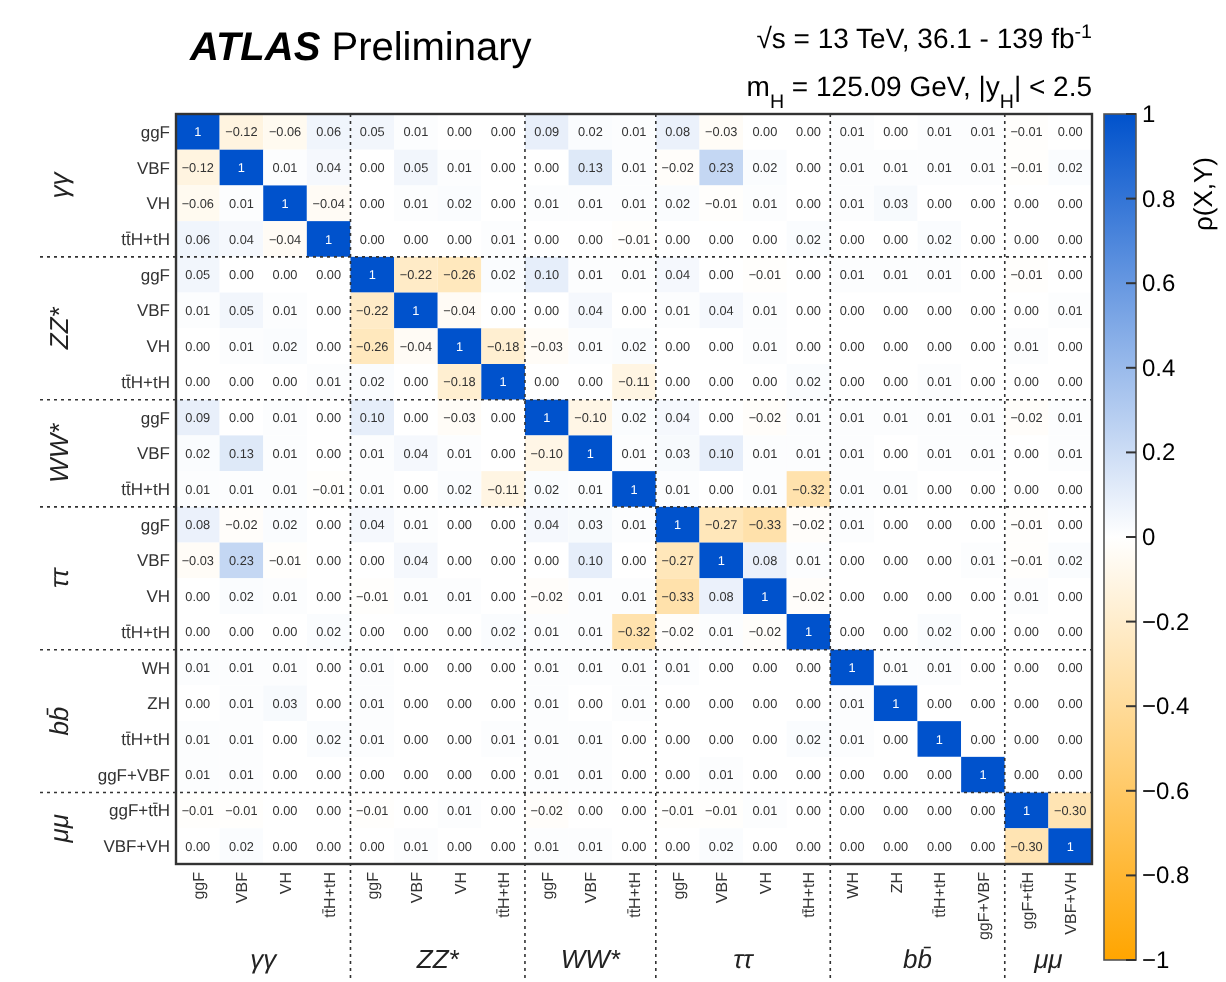  Describe the element at coordinates (133, 774) in the screenshot. I see `y-tick-label: ggF+VBF` at that location.